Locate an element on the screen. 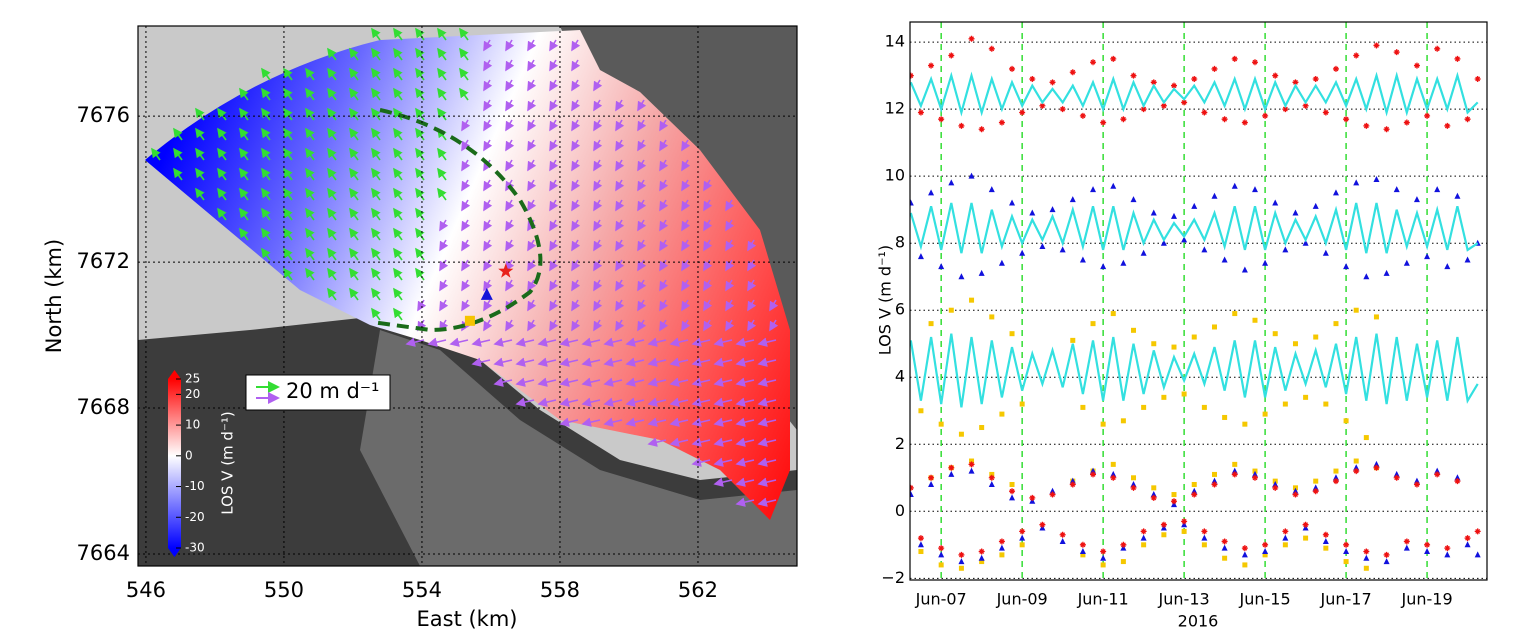 The image size is (1514, 641). colorbar-tick-label: -30 is located at coordinates (195, 548).